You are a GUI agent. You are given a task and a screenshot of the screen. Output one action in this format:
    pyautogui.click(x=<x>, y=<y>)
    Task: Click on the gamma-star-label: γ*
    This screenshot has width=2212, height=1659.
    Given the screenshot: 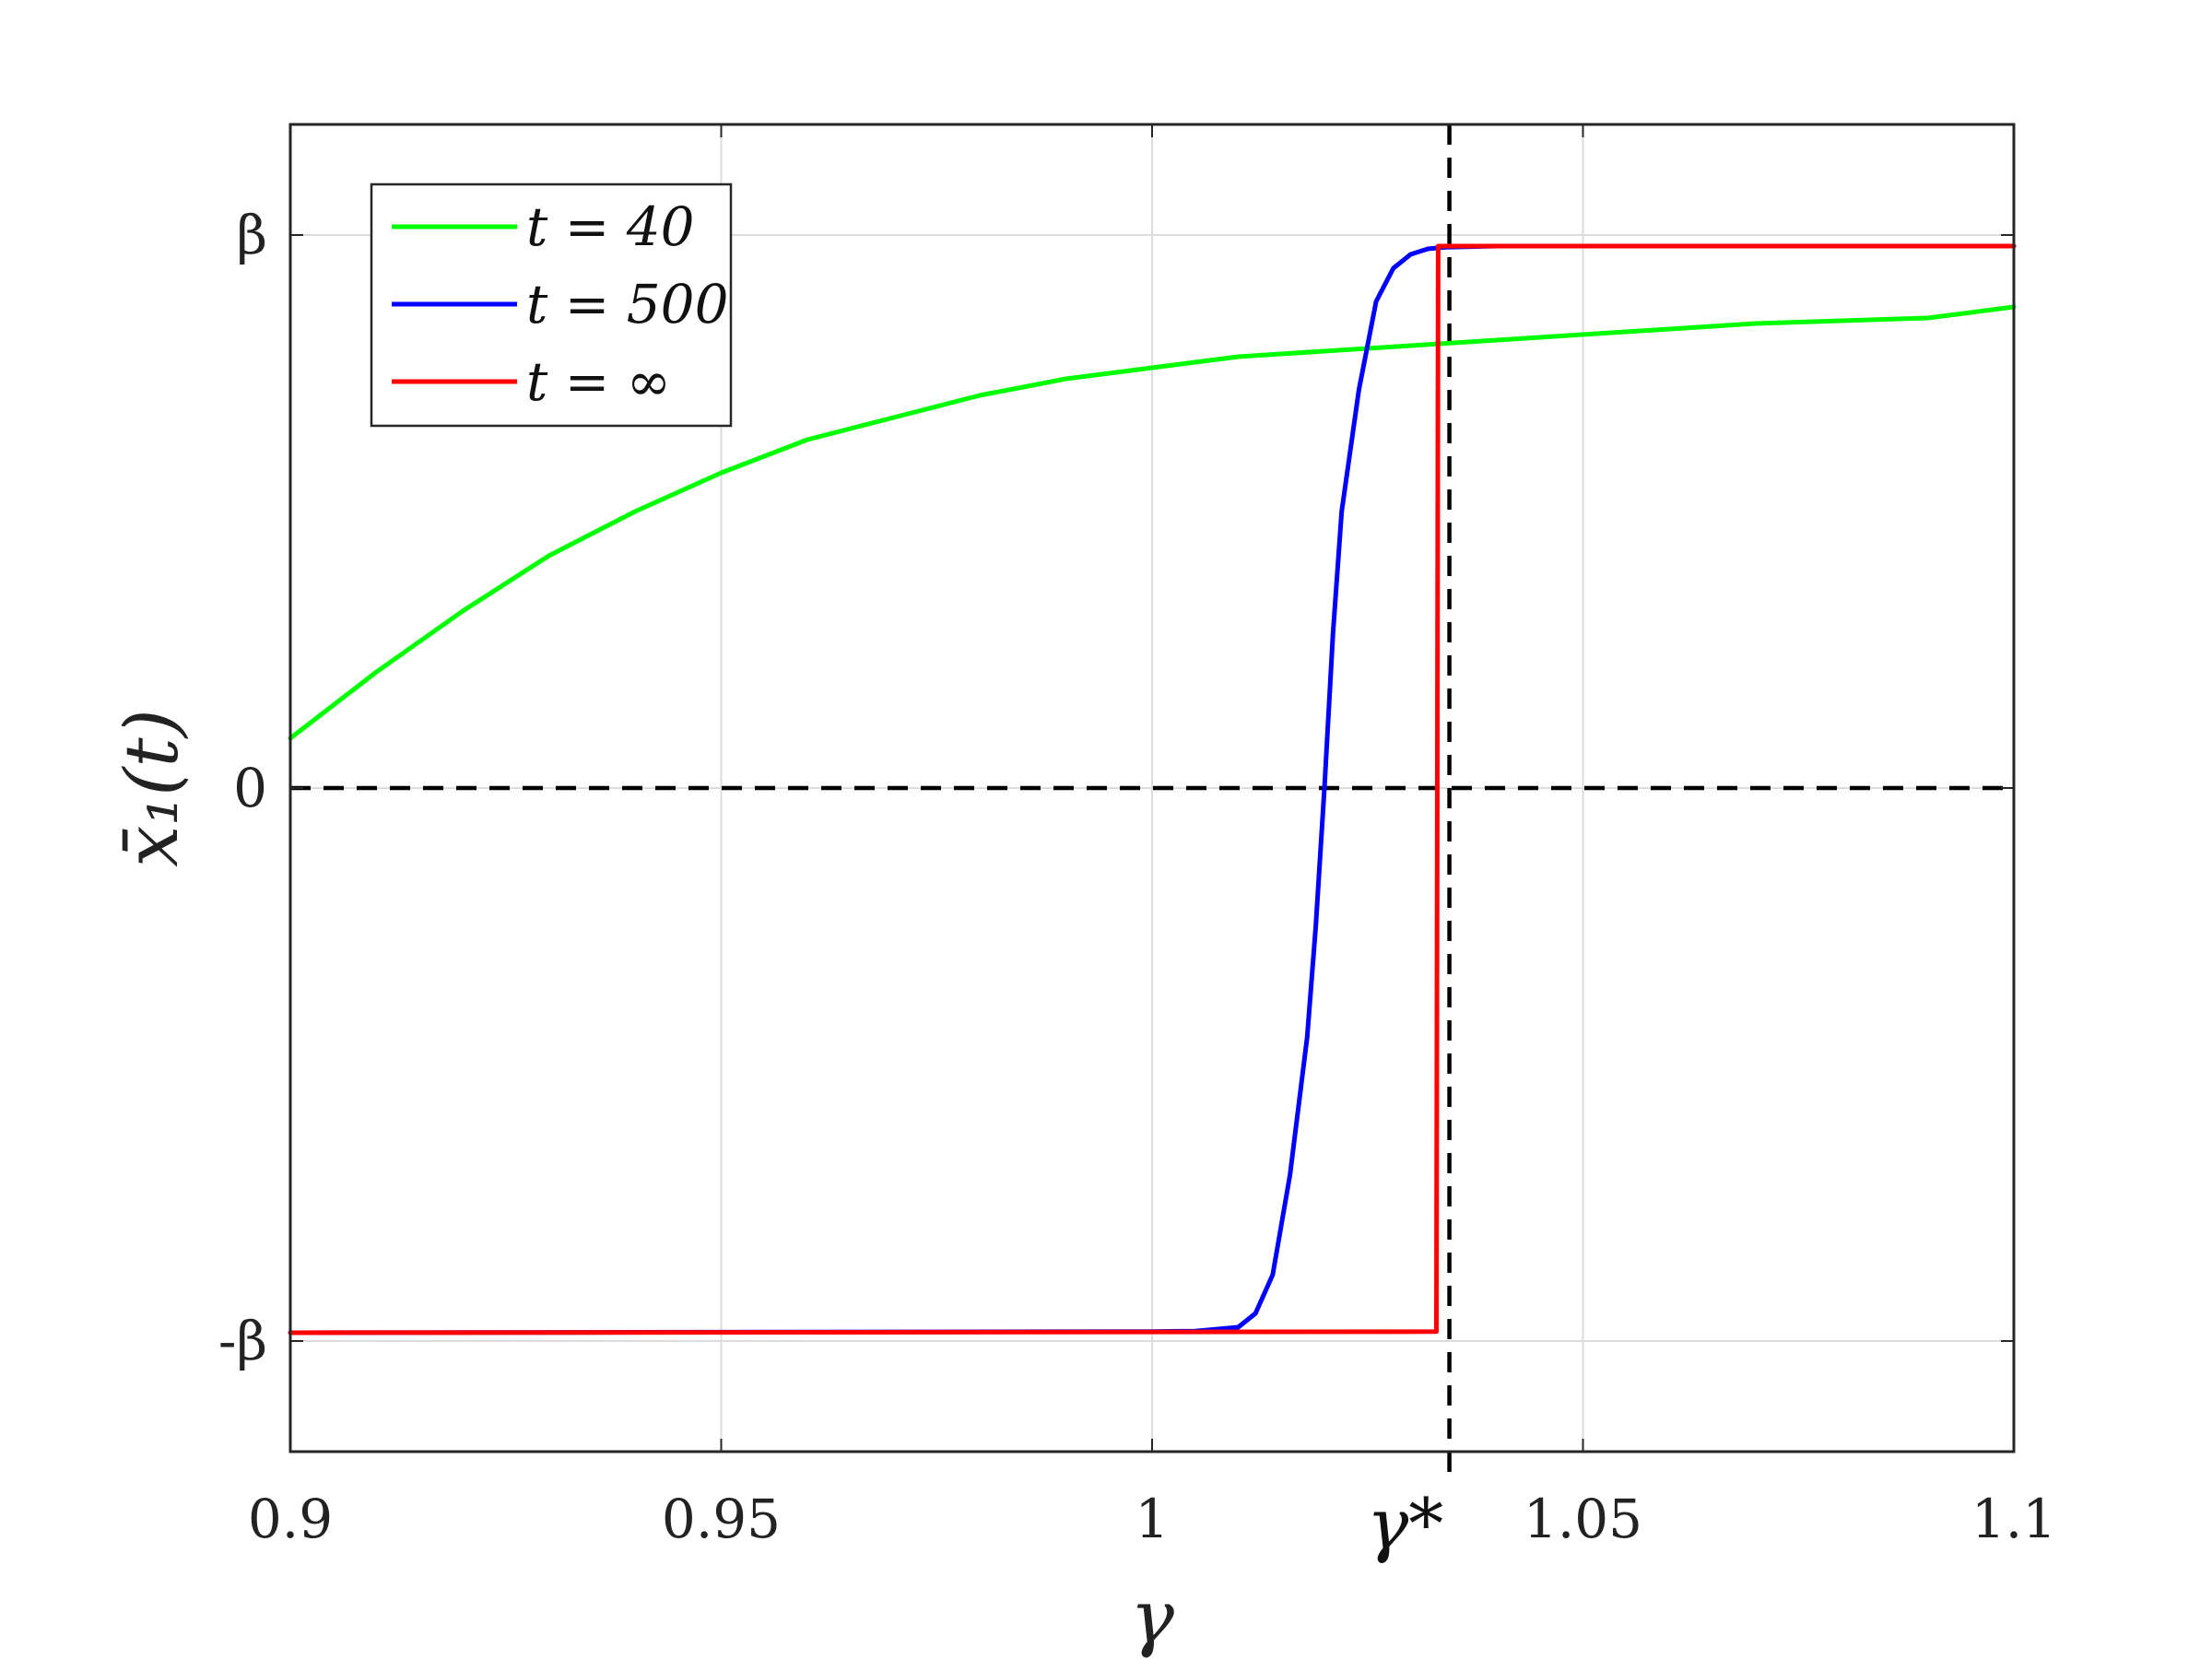 What is the action you would take?
    pyautogui.click(x=1405, y=1524)
    